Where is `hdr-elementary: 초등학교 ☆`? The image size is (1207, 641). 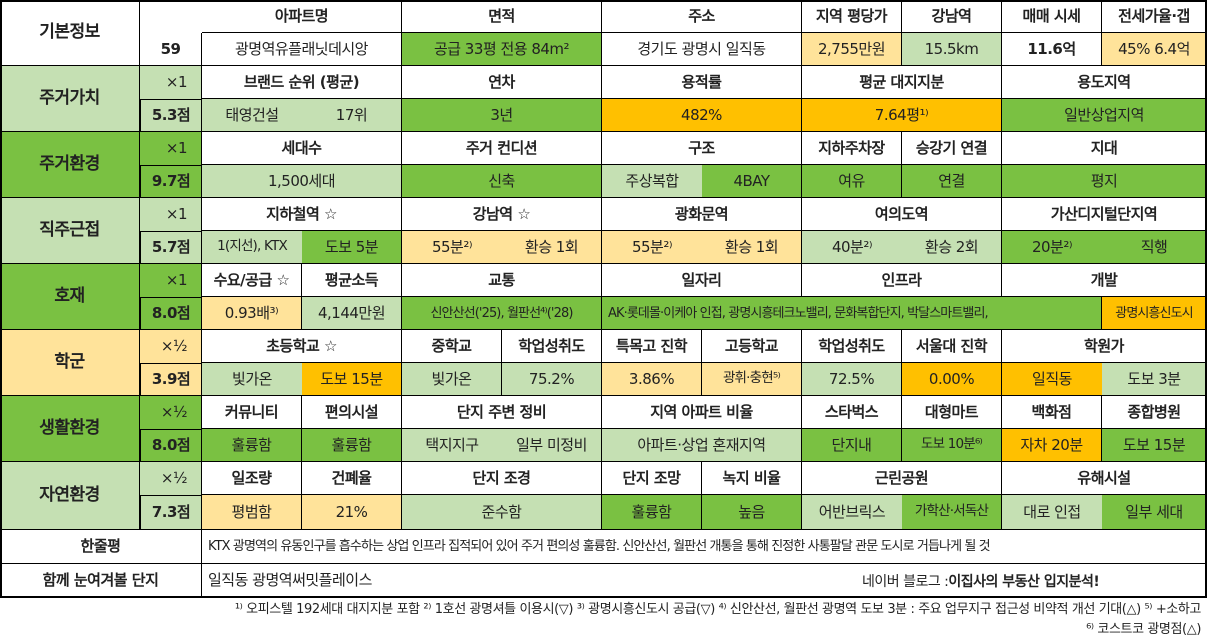
hdr-elementary: 초등학교 ☆ is located at coordinates (302, 346).